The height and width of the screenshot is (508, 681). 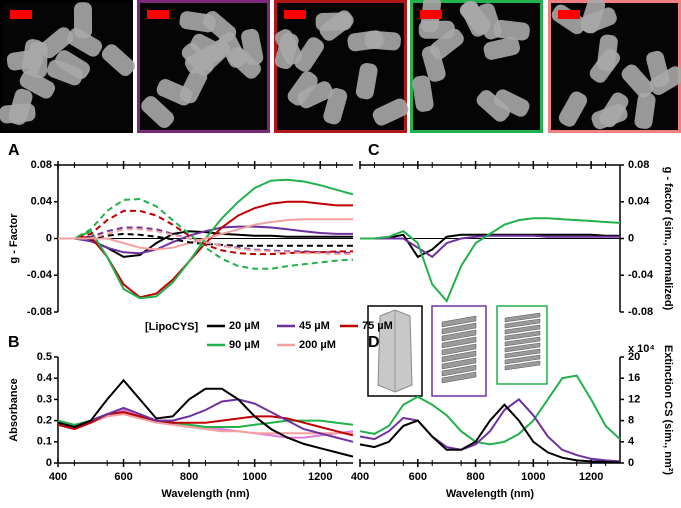 I want to click on model-insets, so click(x=457, y=351).